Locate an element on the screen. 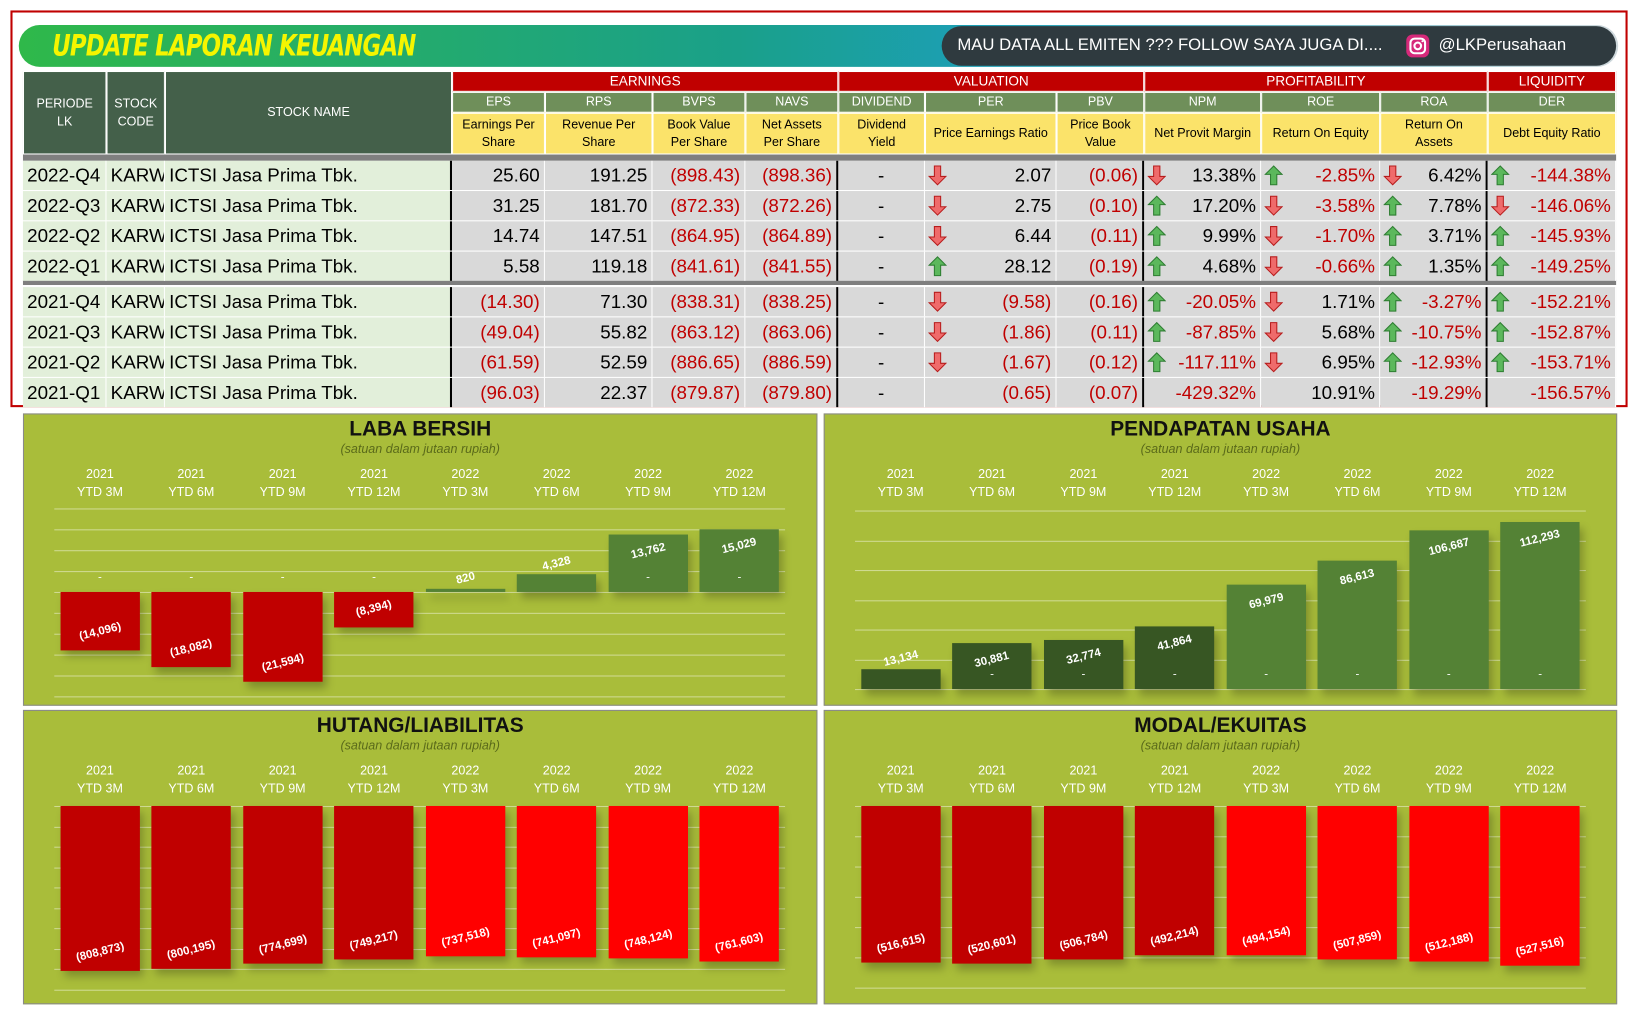 The width and height of the screenshot is (1637, 1014). x-tick-label: 2022 YTD 3M is located at coordinates (465, 779).